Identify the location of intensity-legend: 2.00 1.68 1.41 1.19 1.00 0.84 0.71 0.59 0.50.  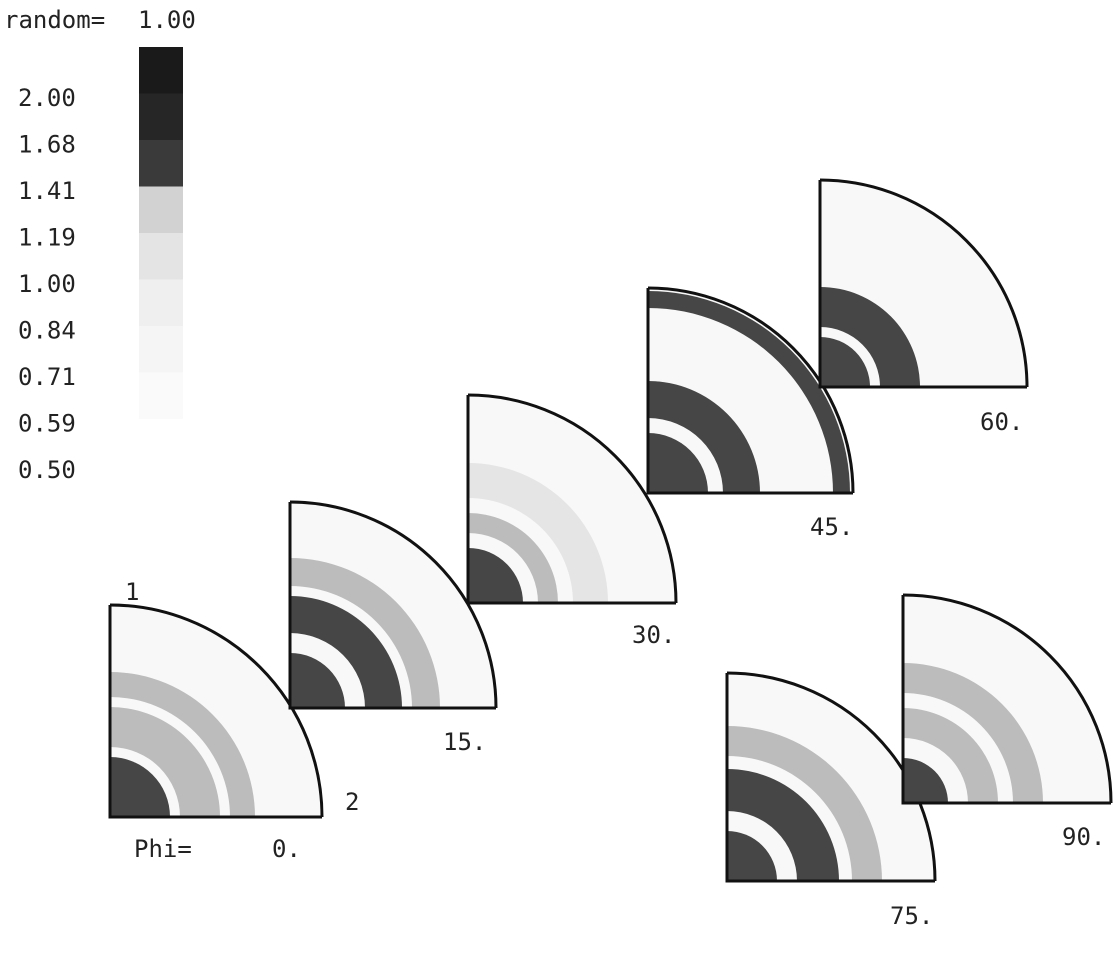
(100, 265).